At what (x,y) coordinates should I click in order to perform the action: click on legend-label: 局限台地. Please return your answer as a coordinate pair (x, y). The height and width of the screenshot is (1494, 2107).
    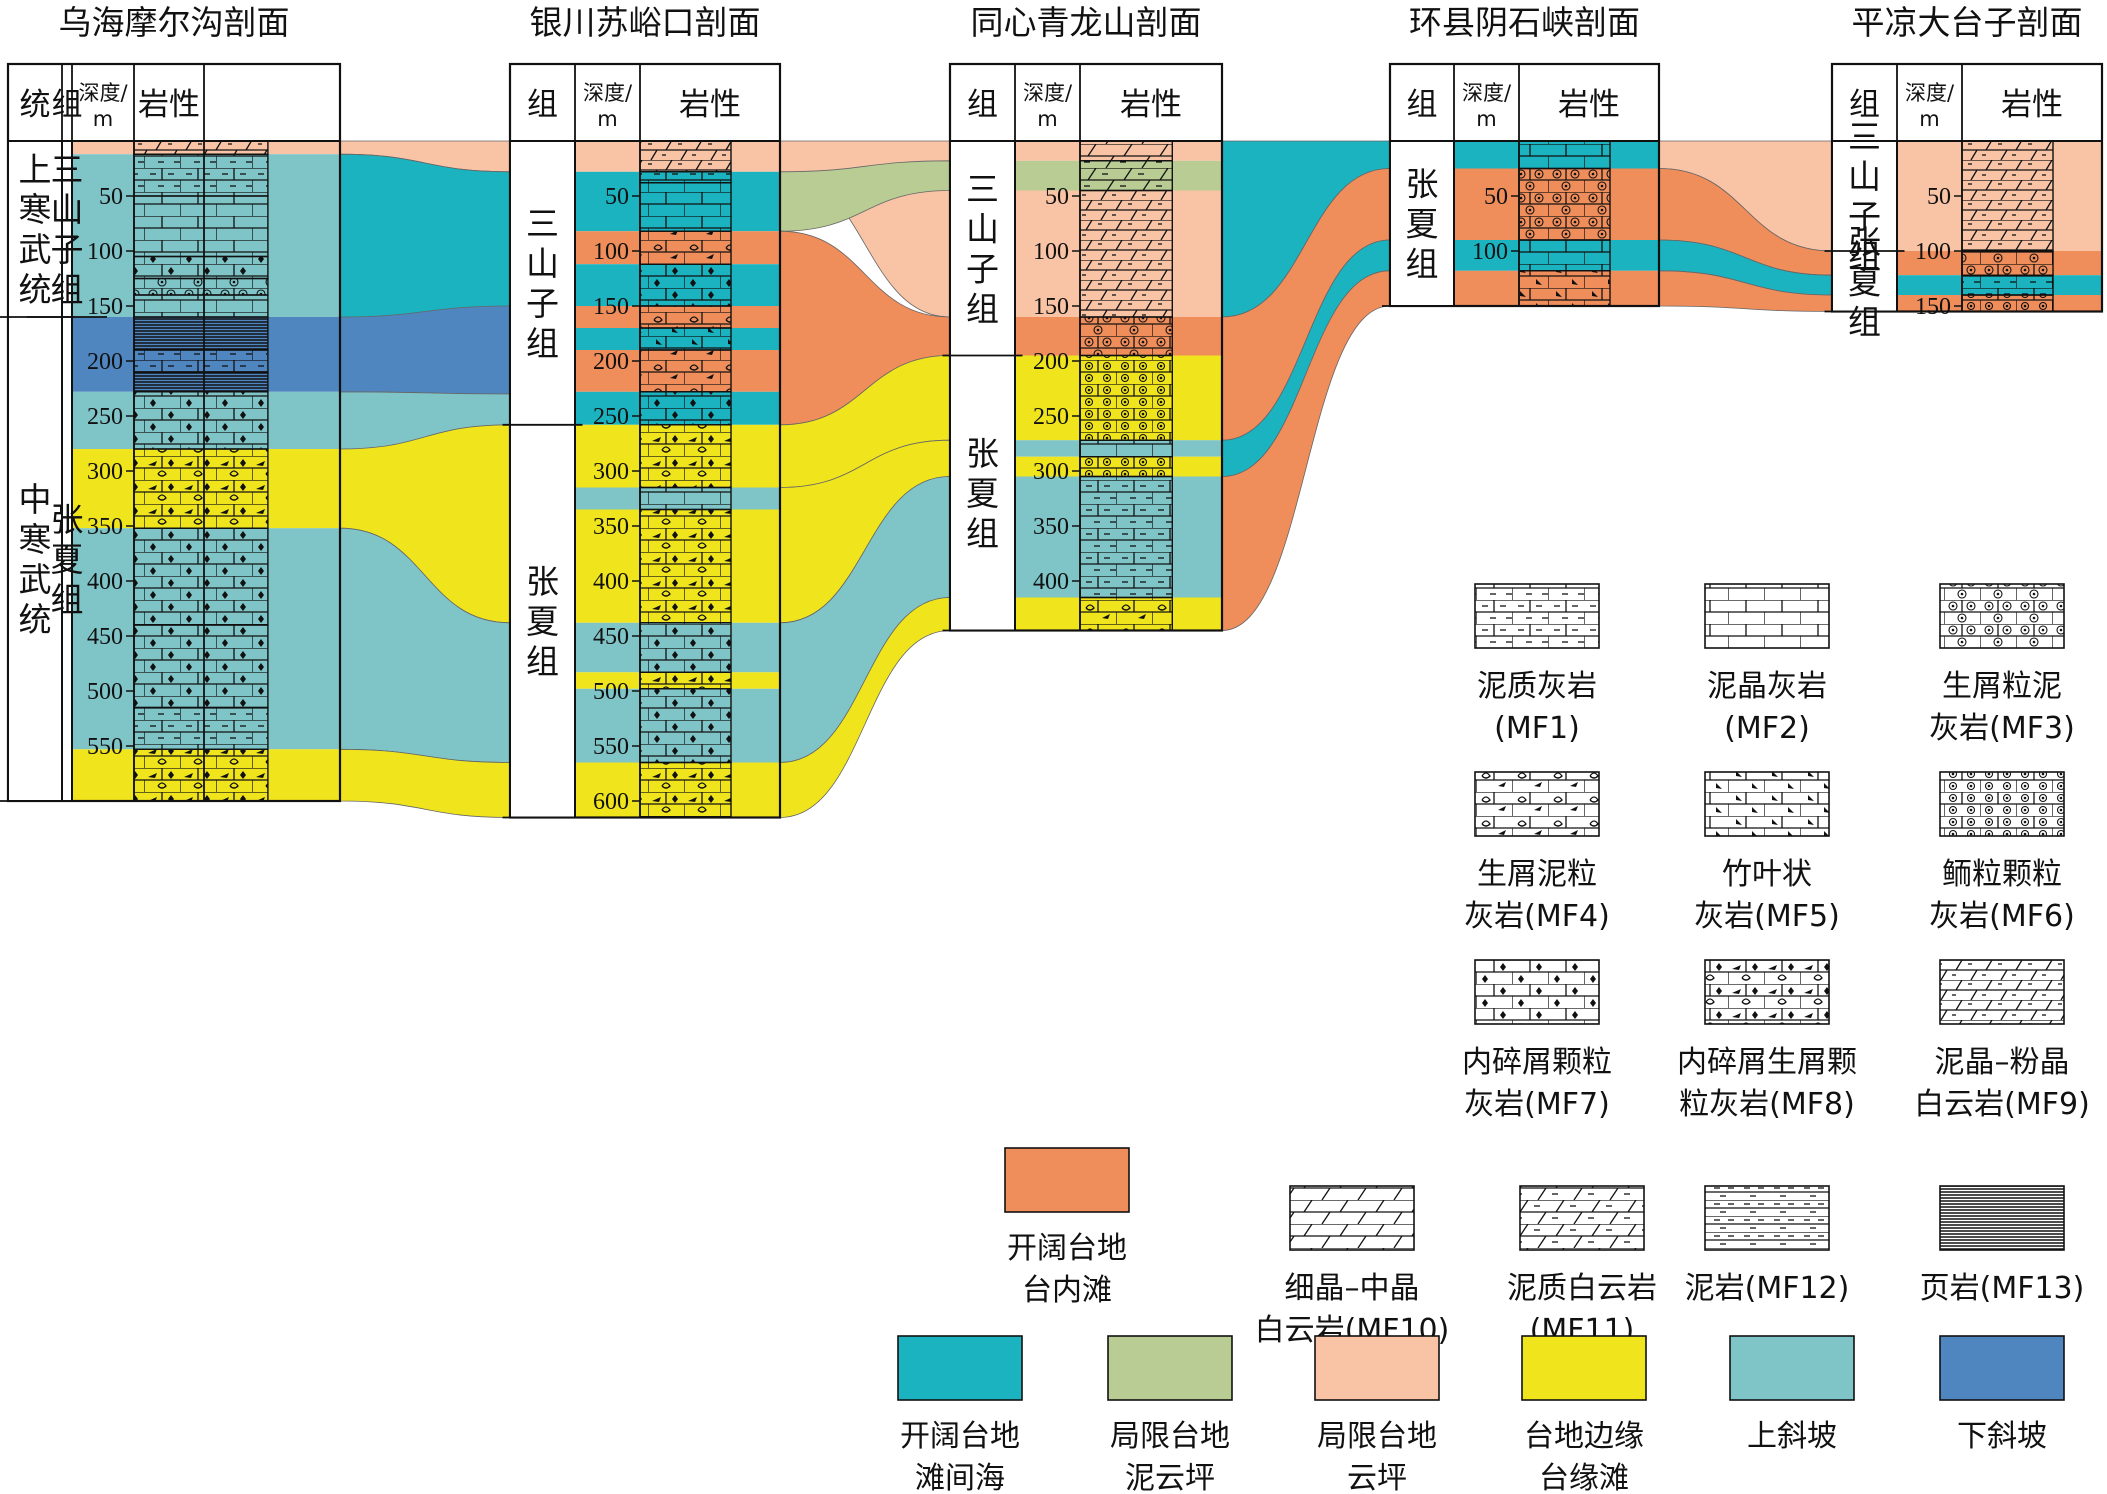
    Looking at the image, I should click on (1377, 1436).